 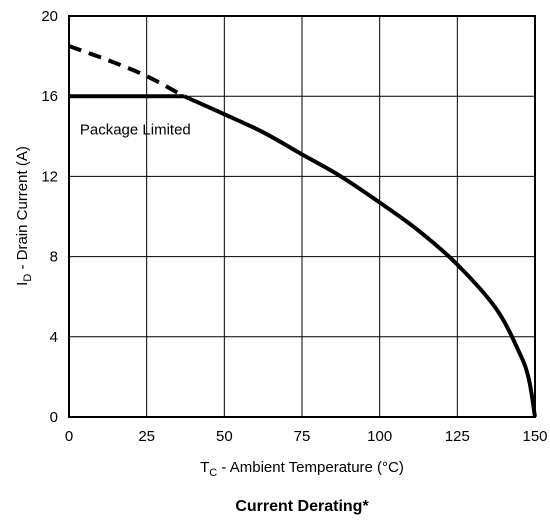 I want to click on x-axis-label-rest: - Ambient Temperature (°C), so click(x=310, y=467).